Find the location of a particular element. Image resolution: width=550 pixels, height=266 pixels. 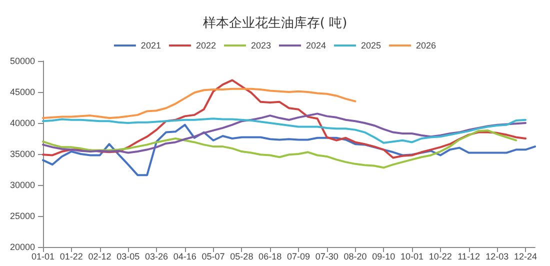

x-tick-label: 10-22 is located at coordinates (440, 257).